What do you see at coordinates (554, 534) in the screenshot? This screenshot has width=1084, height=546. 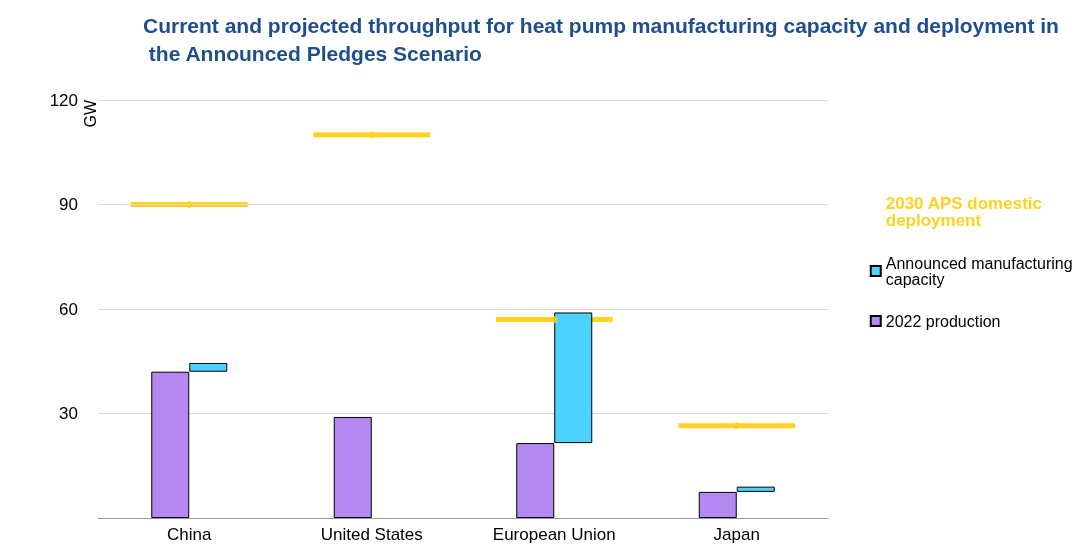 I see `x-tick-label: European Union` at bounding box center [554, 534].